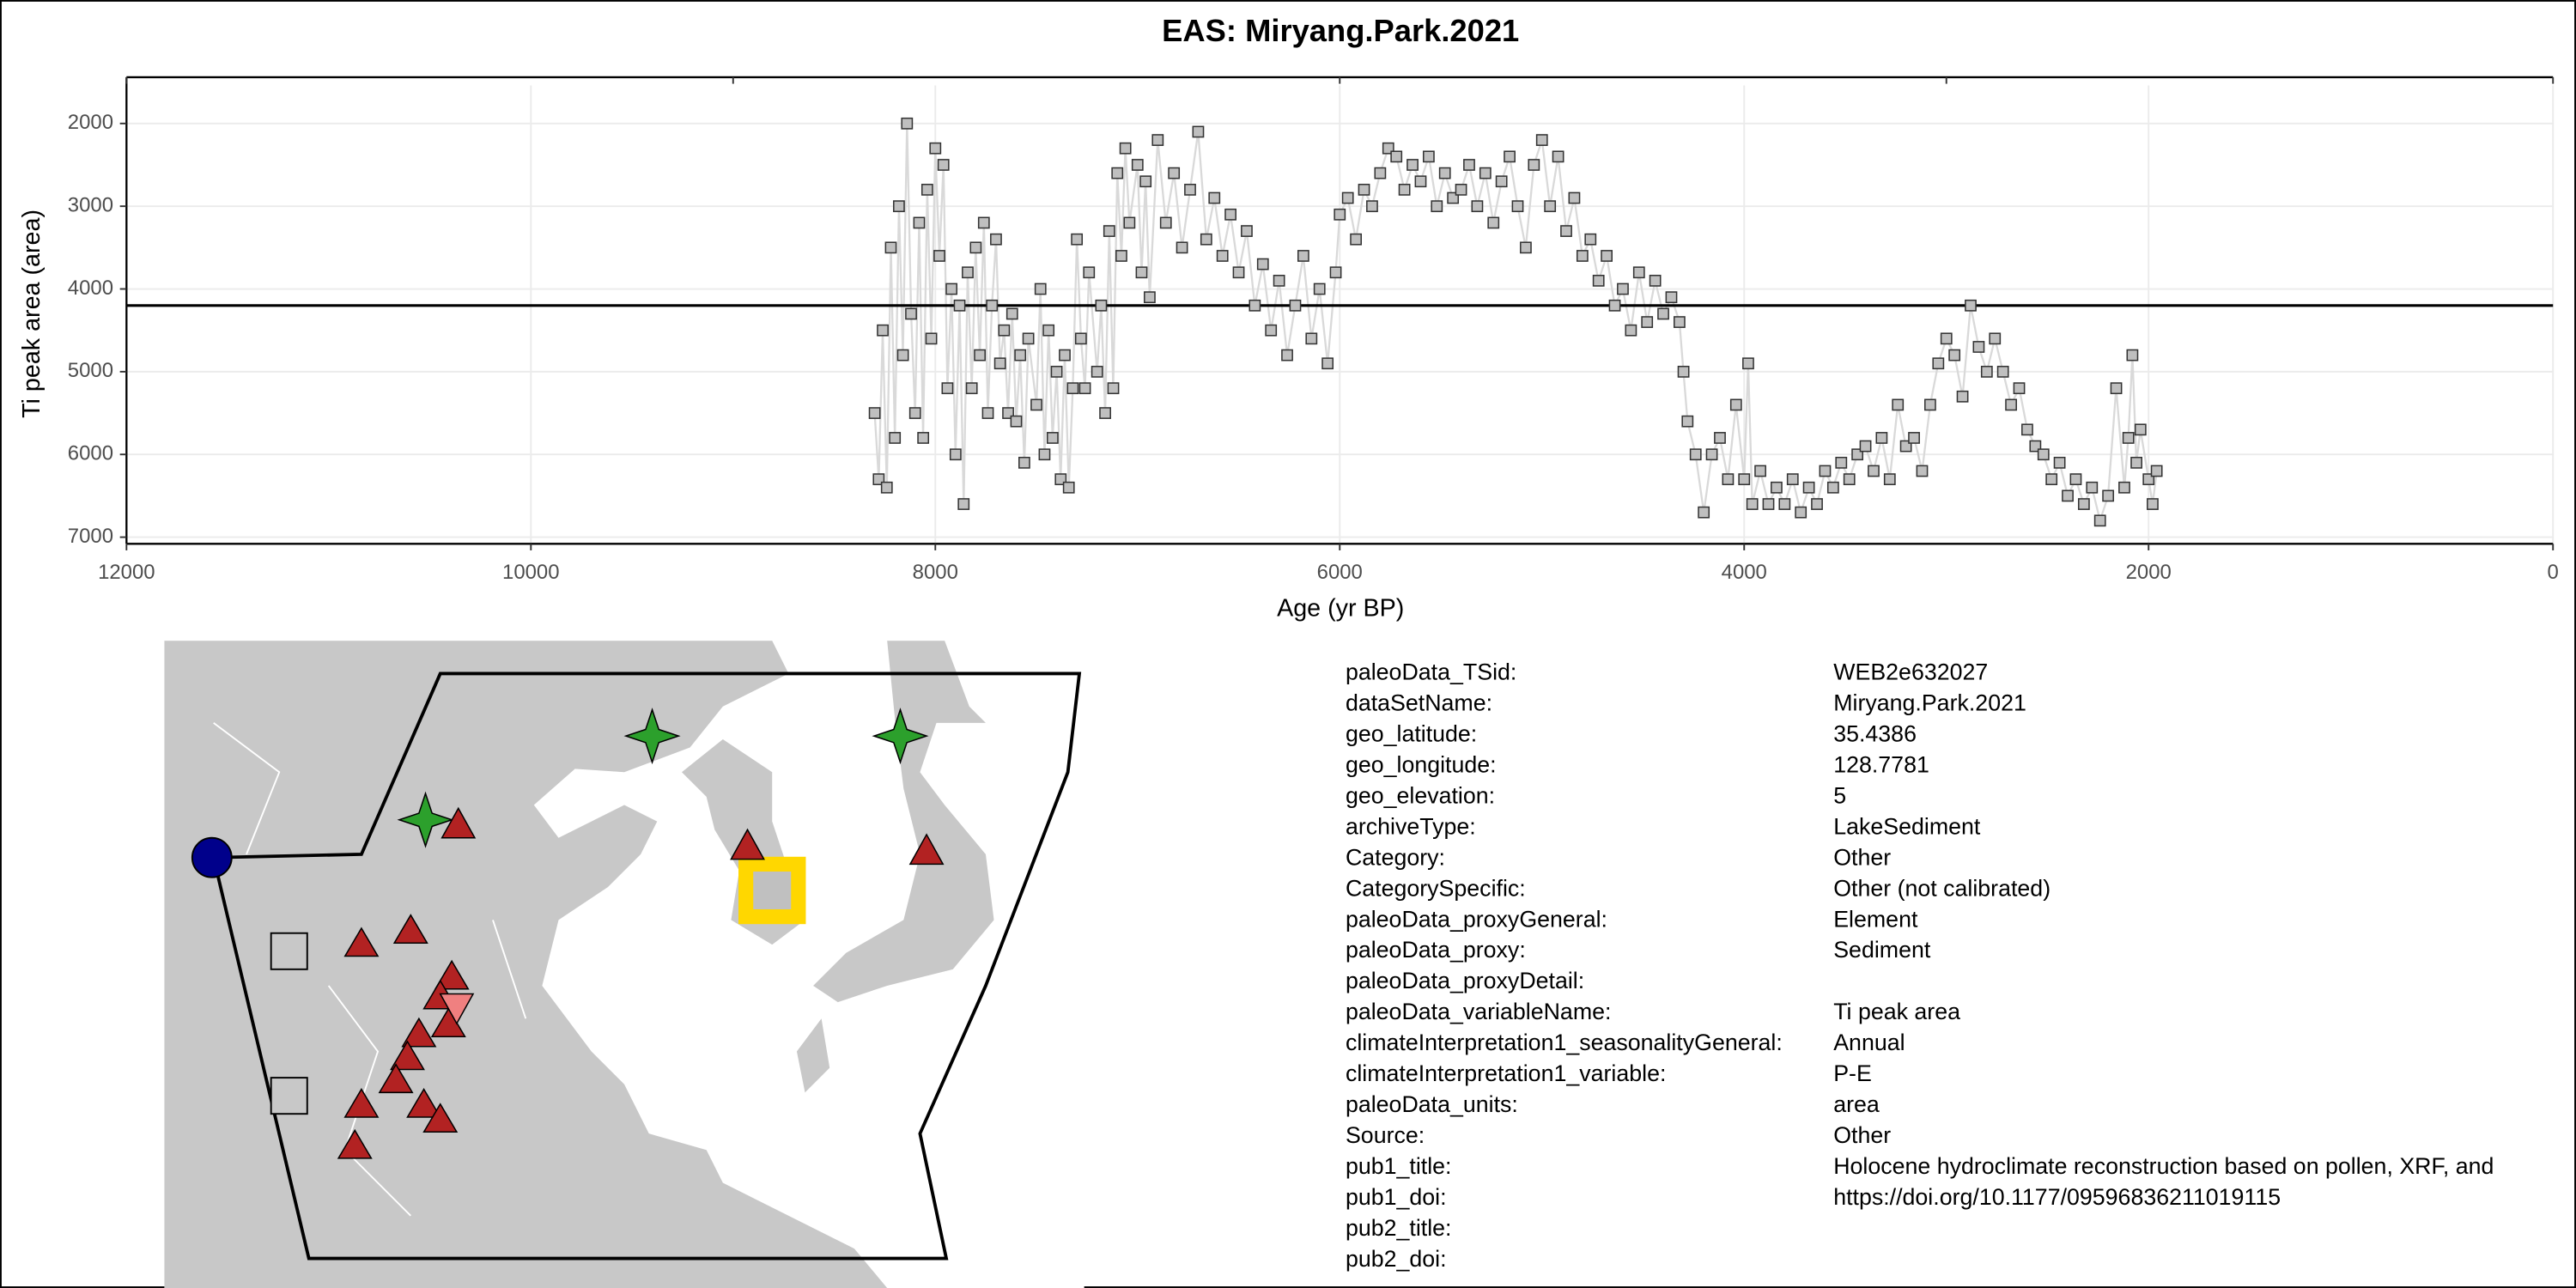  Describe the element at coordinates (1930, 702) in the screenshot. I see `meta-value: Miryang.Park.2021` at that location.